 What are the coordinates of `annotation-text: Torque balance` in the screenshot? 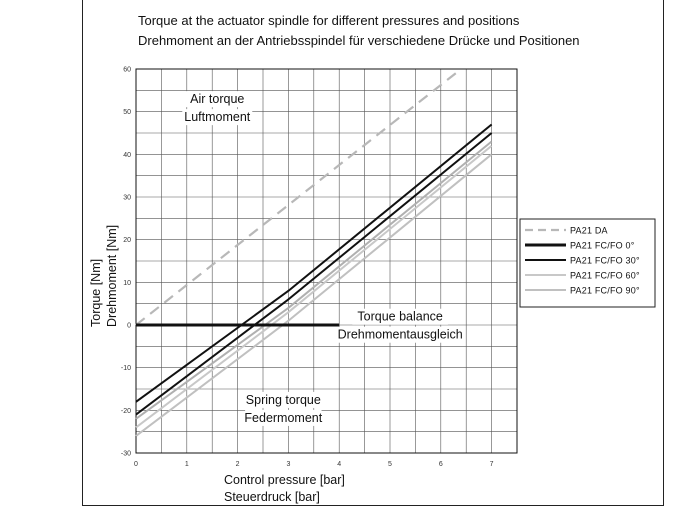 It's located at (400, 317).